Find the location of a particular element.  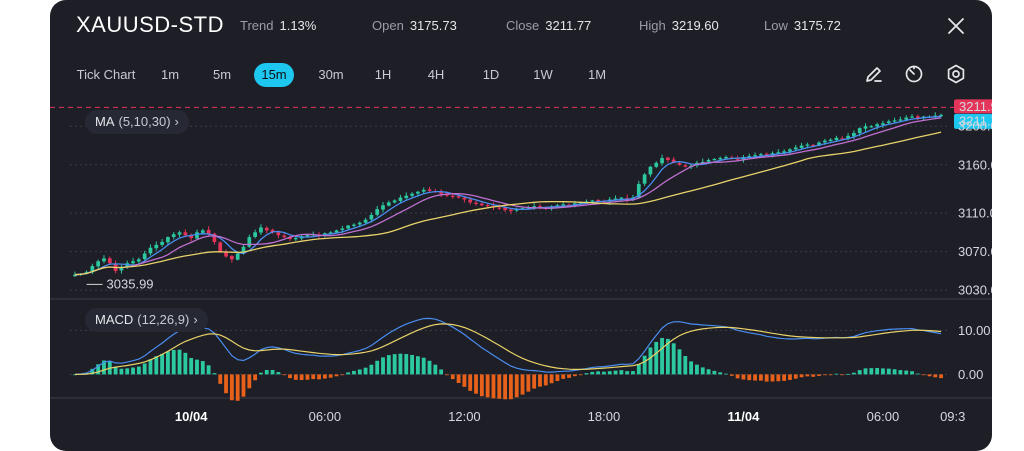

timeframe-15m: 15m is located at coordinates (274, 75).